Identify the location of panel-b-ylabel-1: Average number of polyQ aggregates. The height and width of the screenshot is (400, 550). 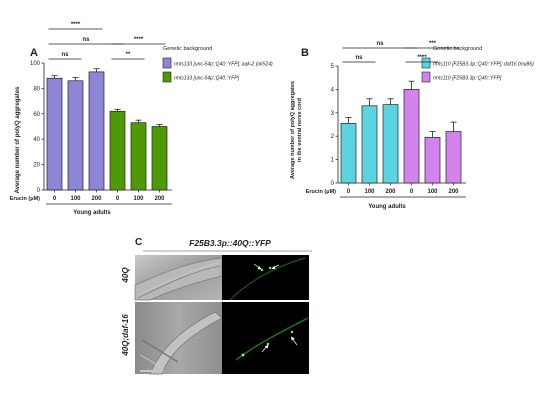
(293, 130).